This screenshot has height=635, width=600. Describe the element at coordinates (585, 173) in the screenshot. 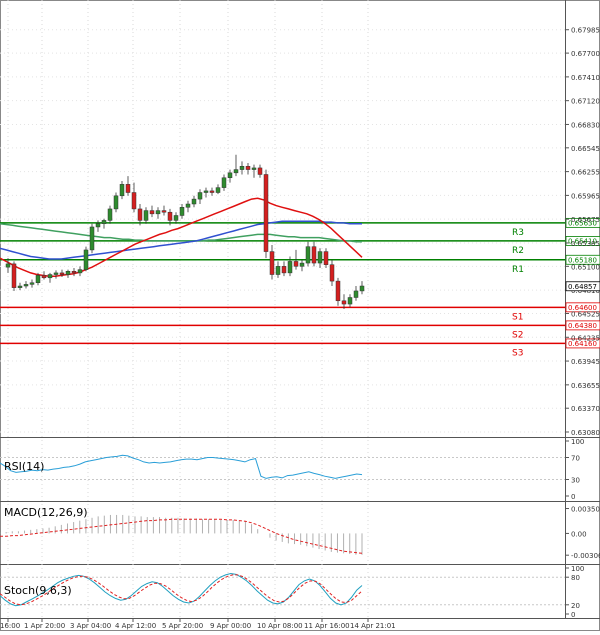

I see `price-tick-label: 0.66255` at that location.